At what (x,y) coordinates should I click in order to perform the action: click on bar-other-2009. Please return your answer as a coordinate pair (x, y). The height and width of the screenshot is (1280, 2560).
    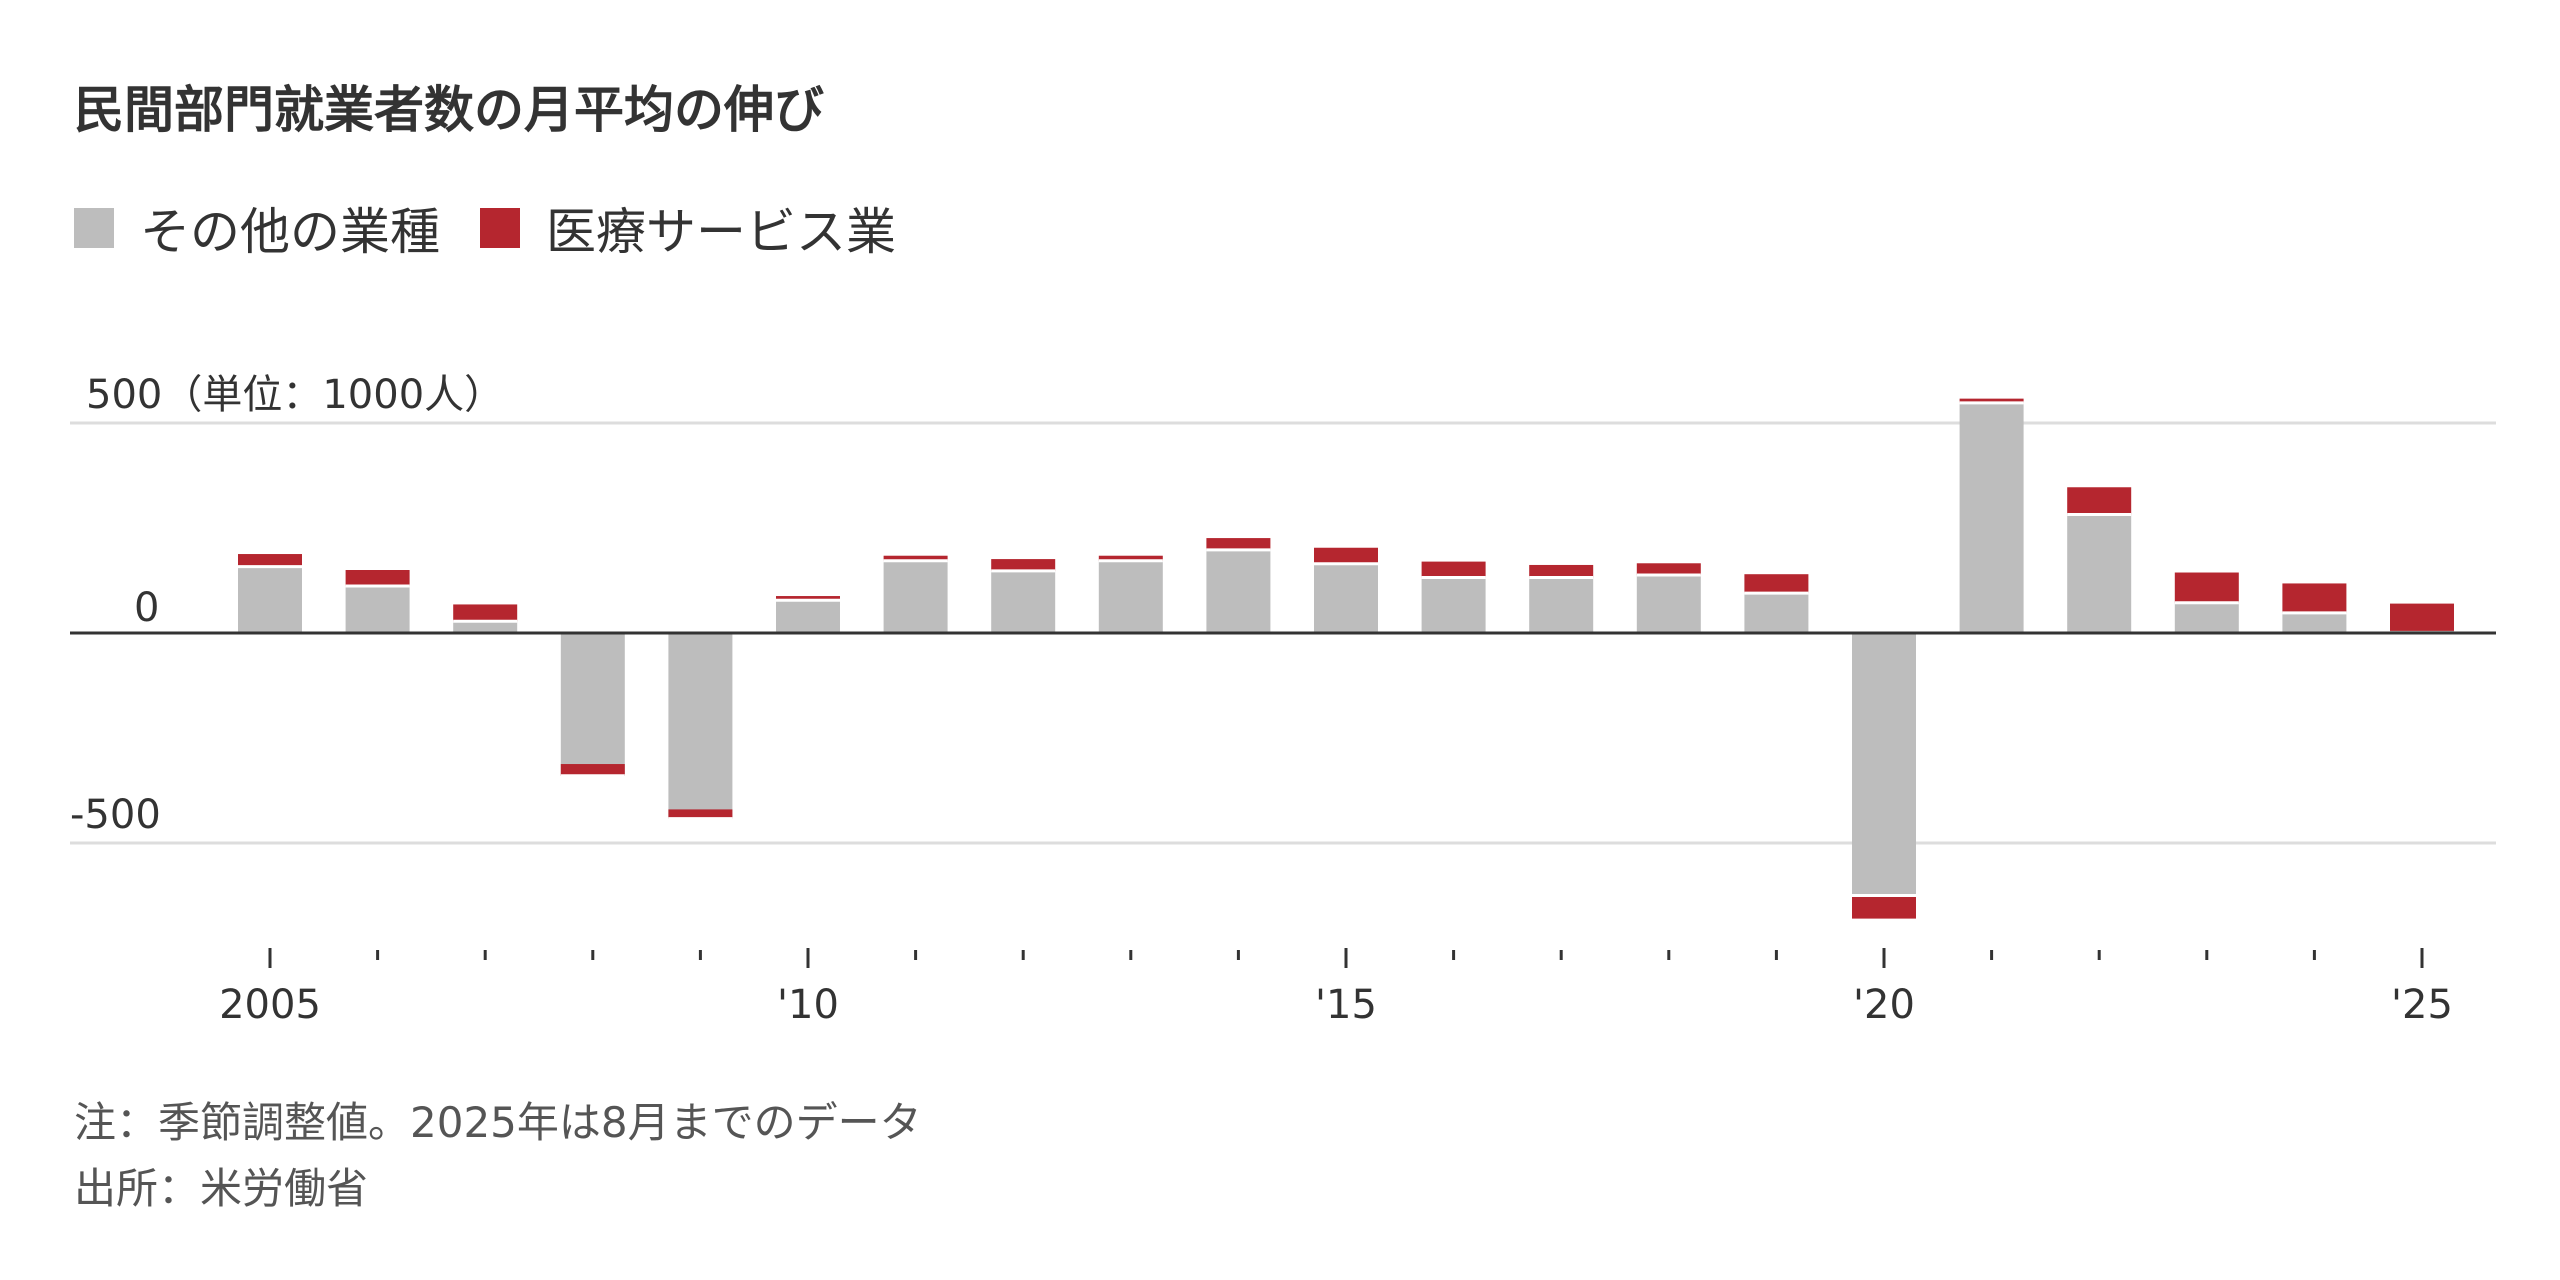
    Looking at the image, I should click on (700, 726).